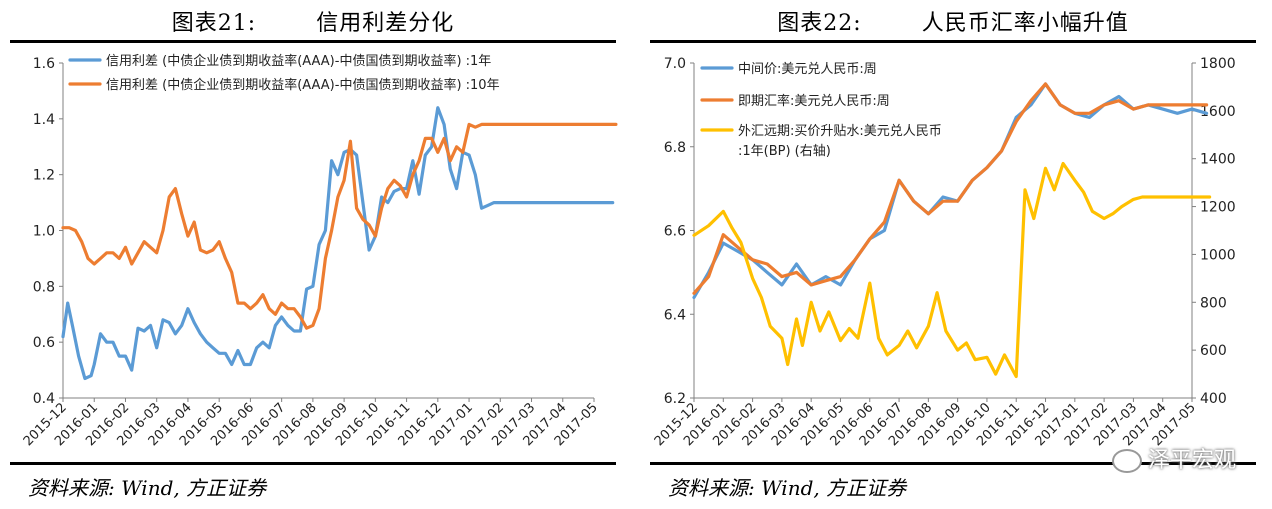  What do you see at coordinates (675, 399) in the screenshot?
I see `y-tick-label: 6.2` at bounding box center [675, 399].